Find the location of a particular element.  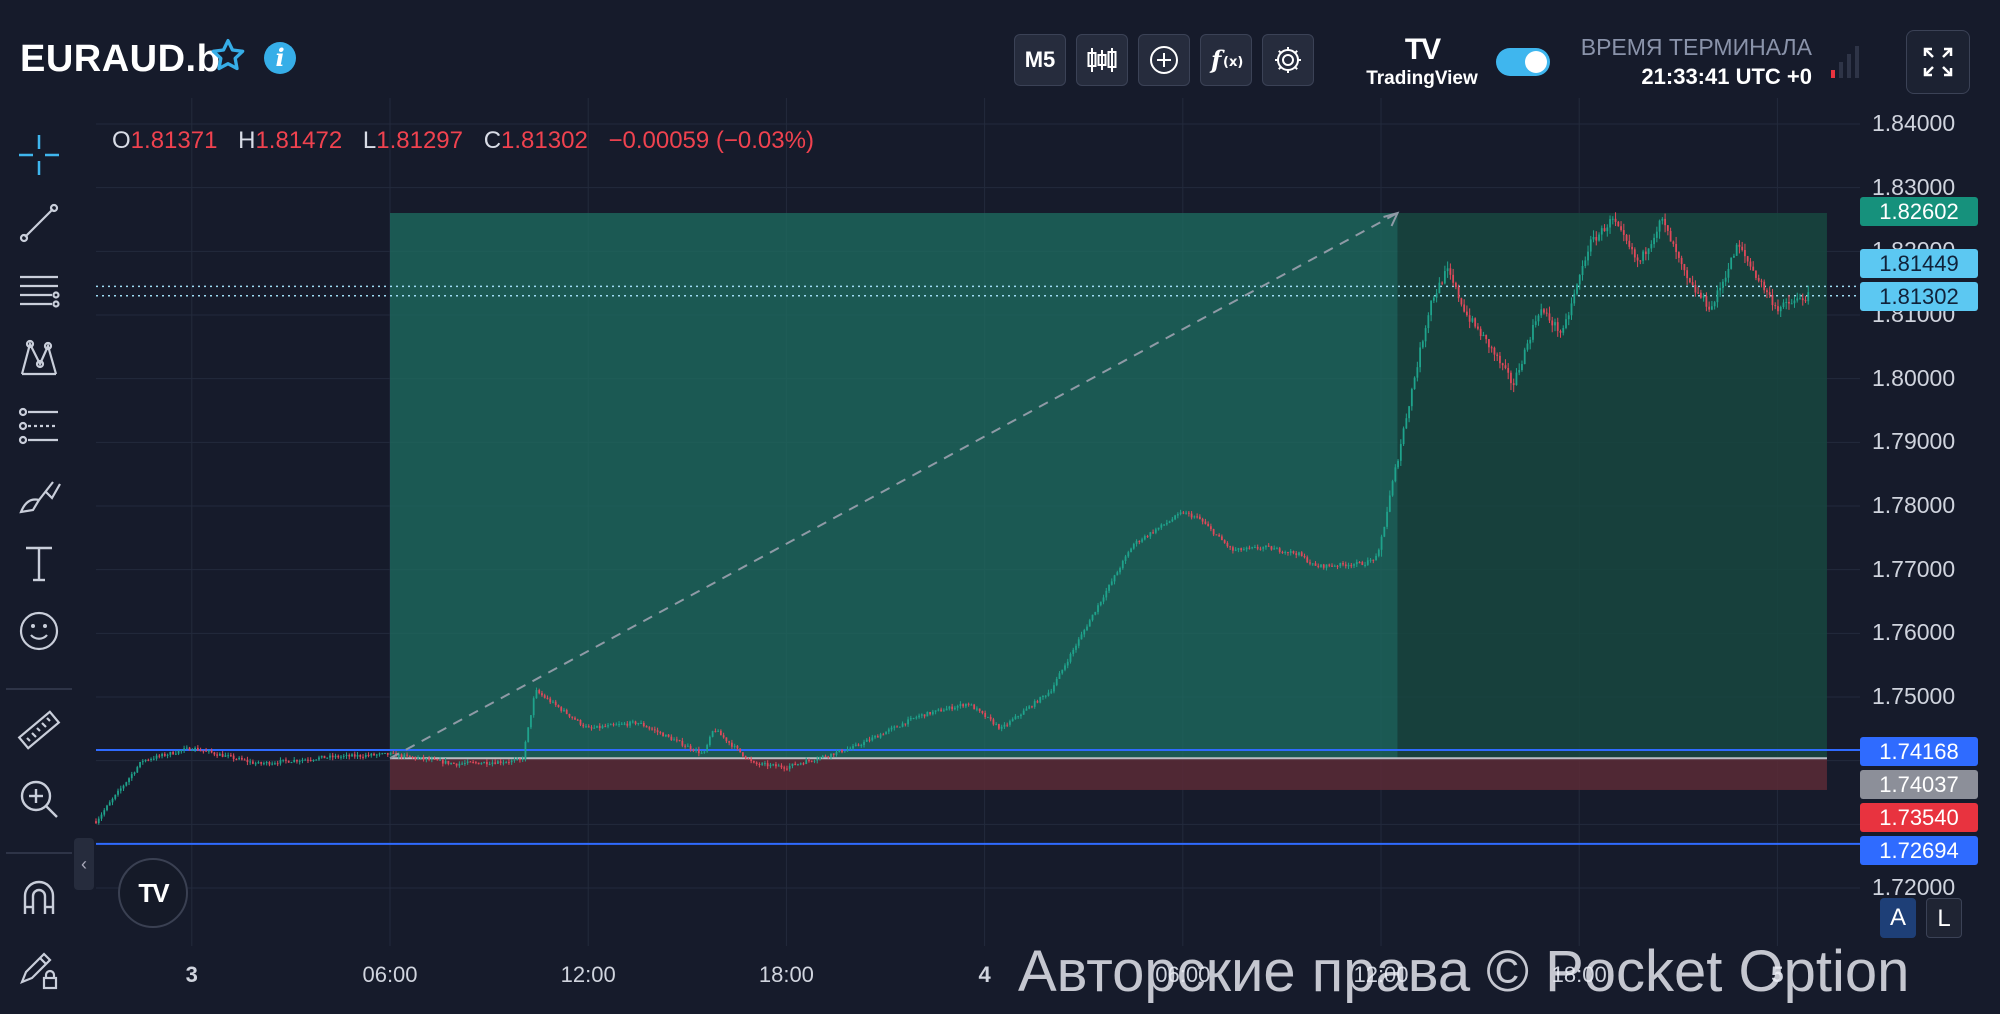

zoom-tool is located at coordinates (39, 799).